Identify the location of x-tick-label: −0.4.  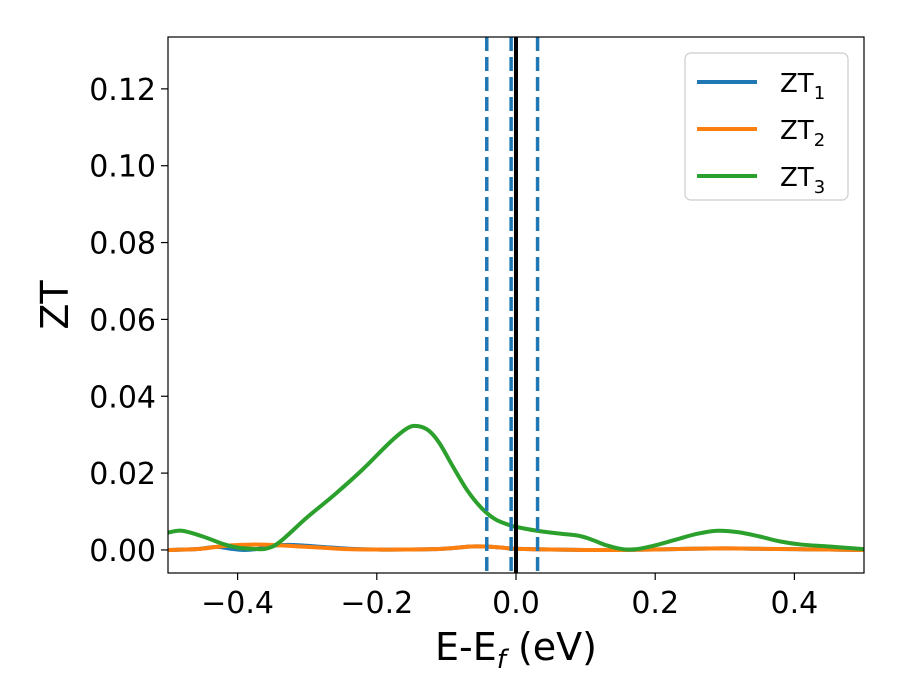
(237, 603).